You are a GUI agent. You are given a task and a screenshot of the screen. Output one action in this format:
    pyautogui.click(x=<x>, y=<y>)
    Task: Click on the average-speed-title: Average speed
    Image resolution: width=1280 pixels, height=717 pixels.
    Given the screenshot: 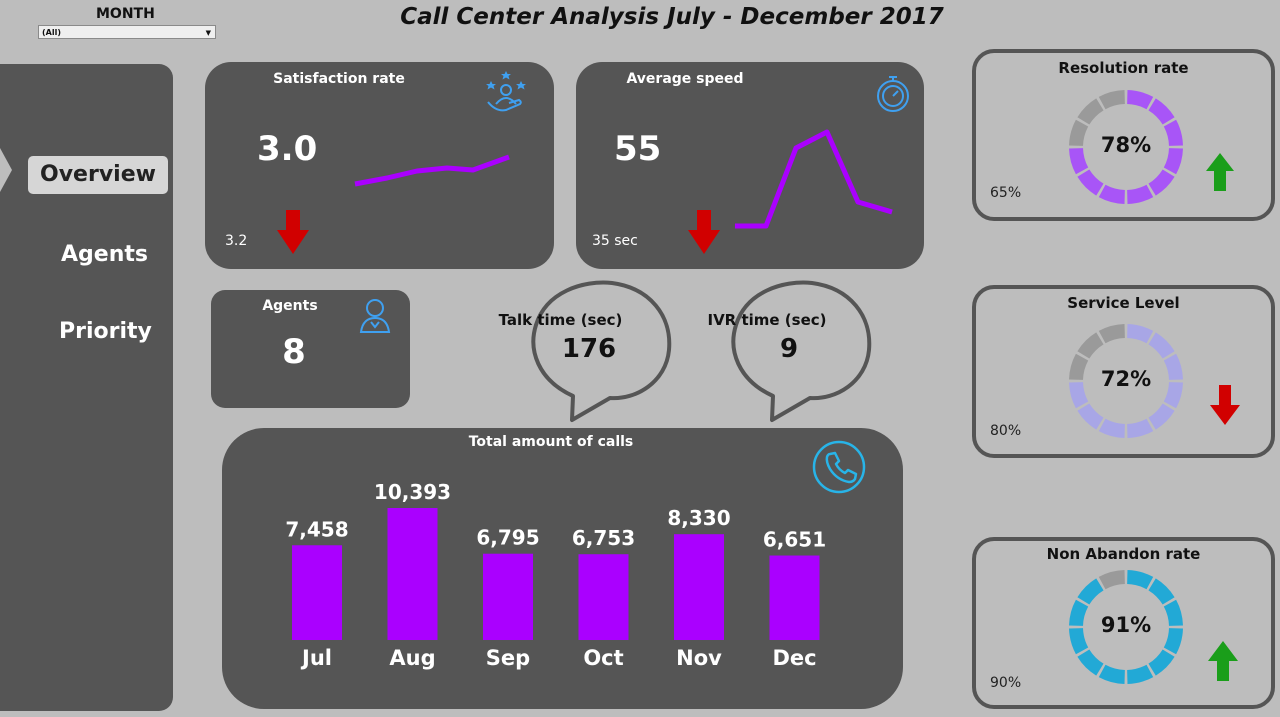 What is the action you would take?
    pyautogui.click(x=685, y=79)
    